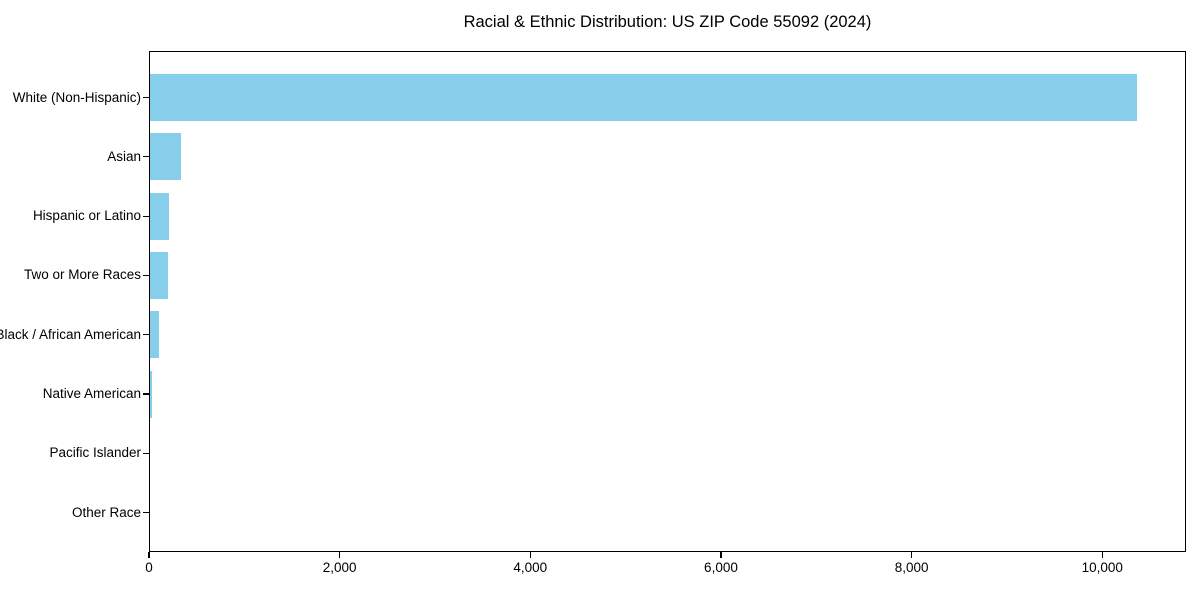  Describe the element at coordinates (91, 393) in the screenshot. I see `y-tick-label: Native American` at that location.